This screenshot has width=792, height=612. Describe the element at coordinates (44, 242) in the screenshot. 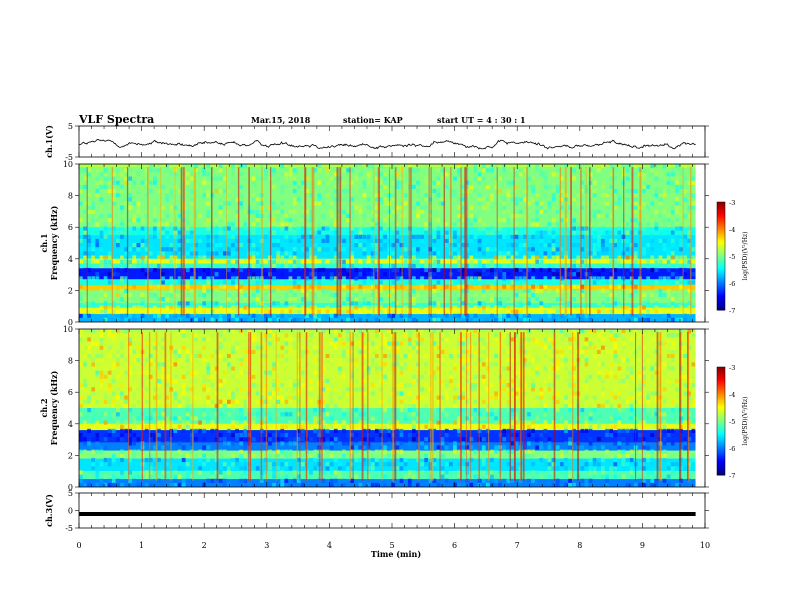

I see `y-axis-title-1-line: ch.1` at that location.